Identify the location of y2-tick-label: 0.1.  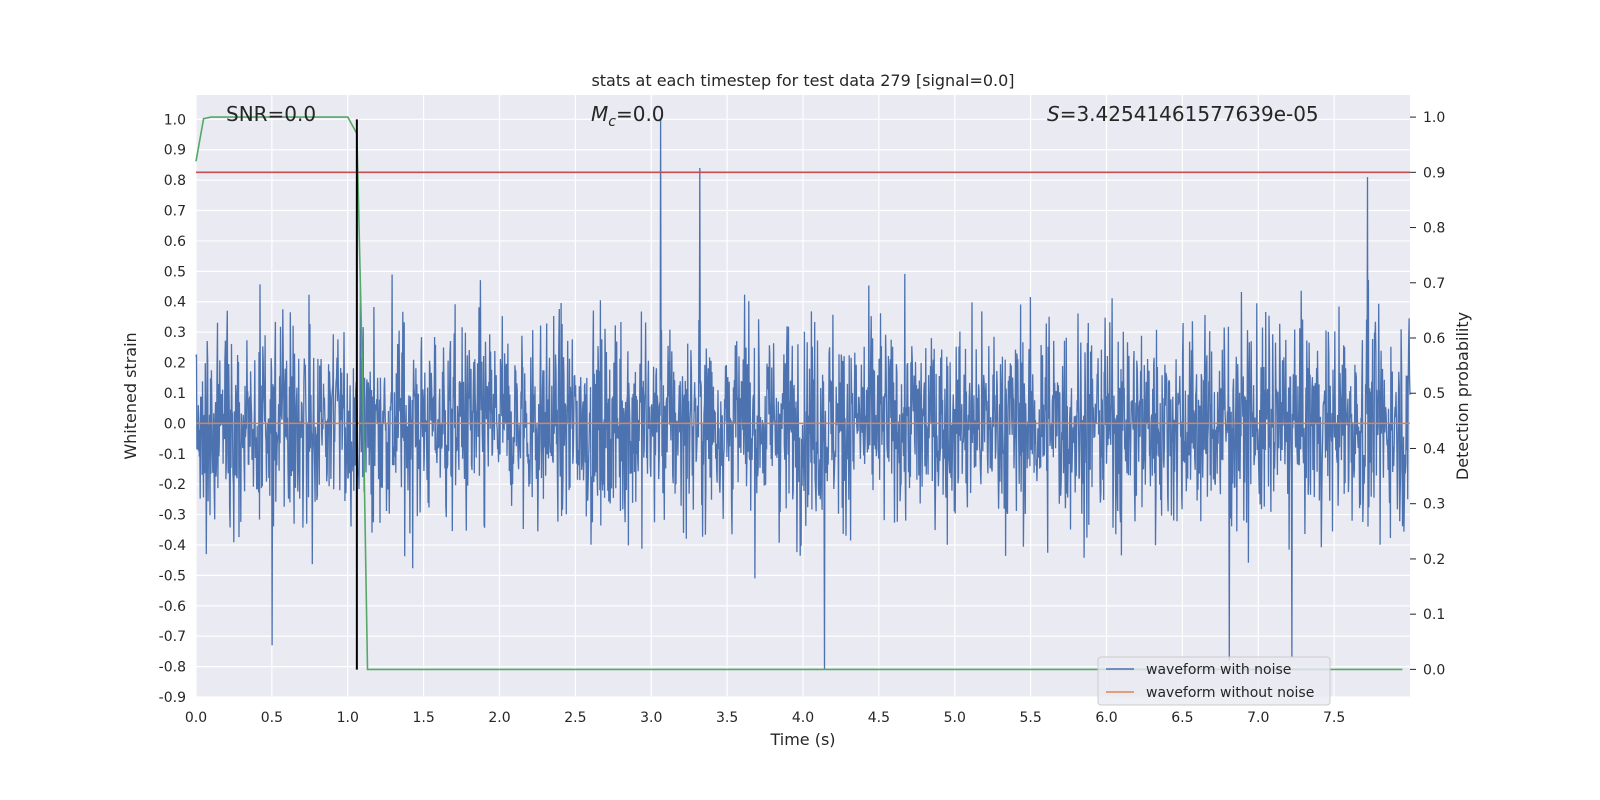
(1434, 615).